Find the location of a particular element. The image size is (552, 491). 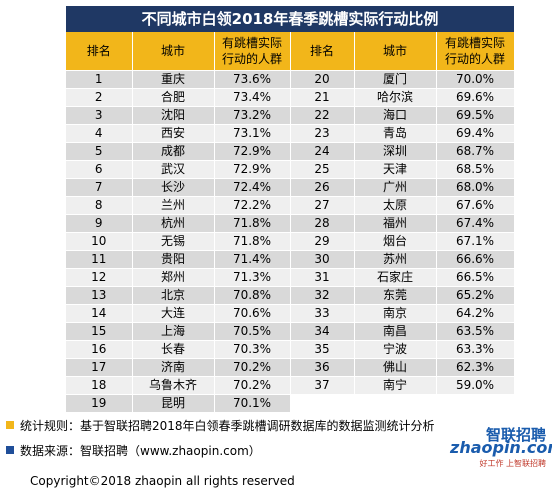

rank-cell: 30 is located at coordinates (322, 259).